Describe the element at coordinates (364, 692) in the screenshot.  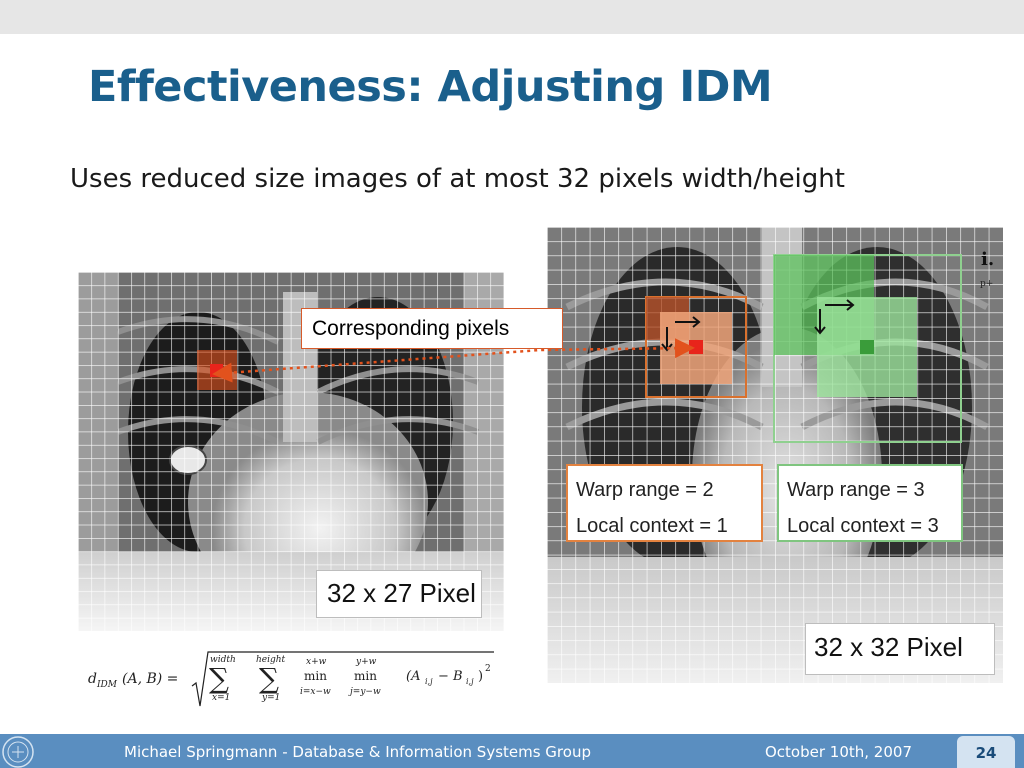
I see `min2-bottom: j=y−w` at that location.